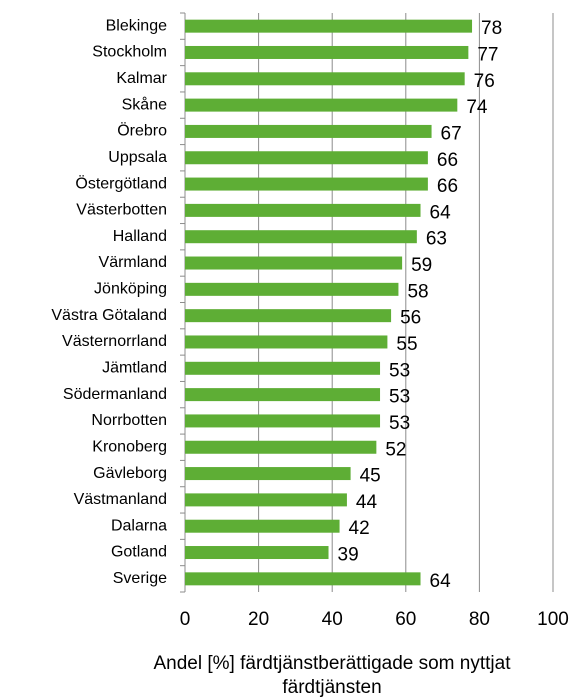 This screenshot has height=700, width=575. I want to click on y-tick-label: Blekinge, so click(136, 25).